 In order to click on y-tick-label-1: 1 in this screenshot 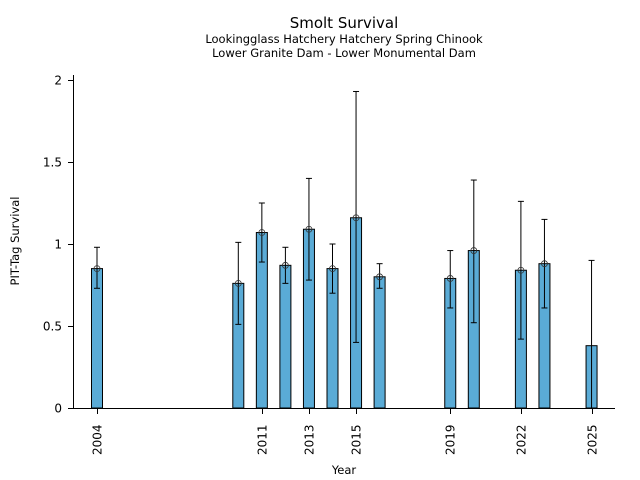, I will do `click(58, 245)`.